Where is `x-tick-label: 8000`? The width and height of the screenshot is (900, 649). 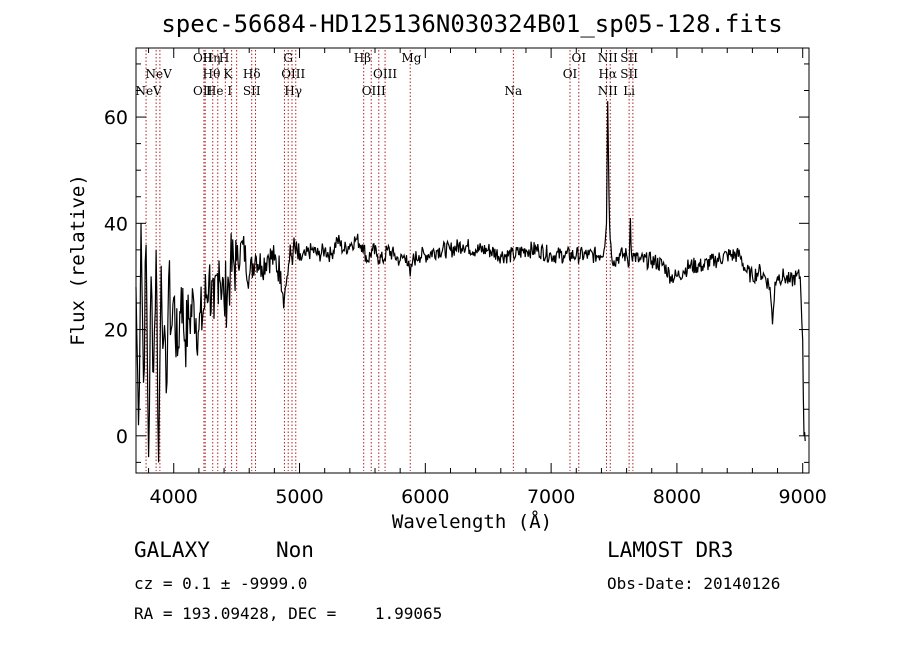 x-tick-label: 8000 is located at coordinates (677, 497).